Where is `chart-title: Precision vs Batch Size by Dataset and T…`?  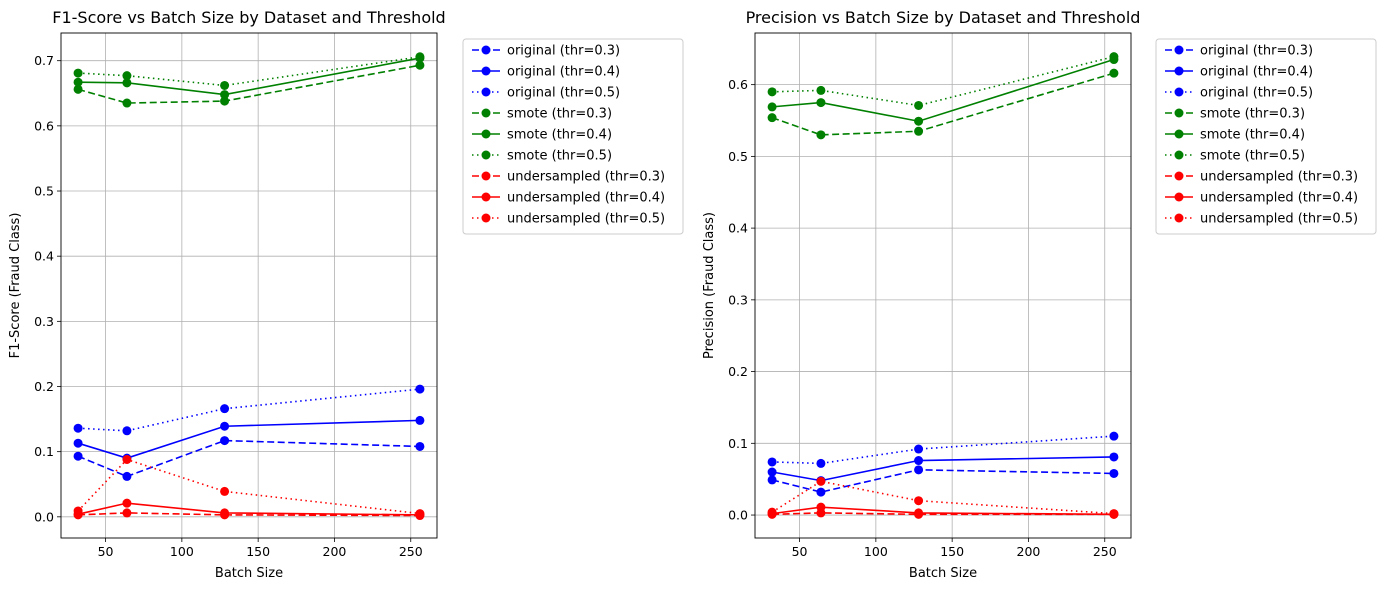 chart-title: Precision vs Batch Size by Dataset and T… is located at coordinates (943, 17).